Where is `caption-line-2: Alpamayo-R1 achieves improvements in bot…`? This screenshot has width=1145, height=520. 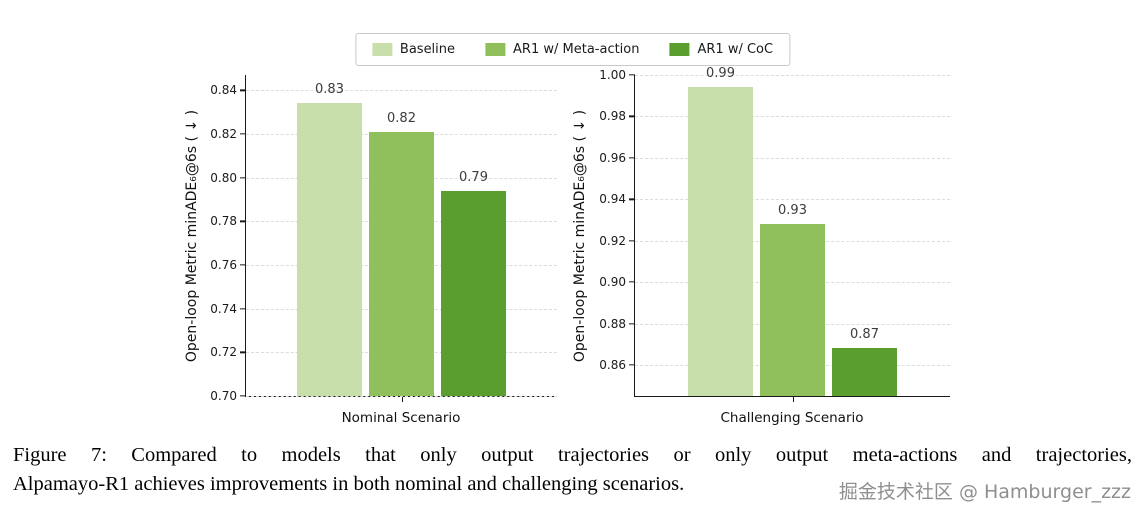 caption-line-2: Alpamayo-R1 achieves improvements in bot… is located at coordinates (349, 484).